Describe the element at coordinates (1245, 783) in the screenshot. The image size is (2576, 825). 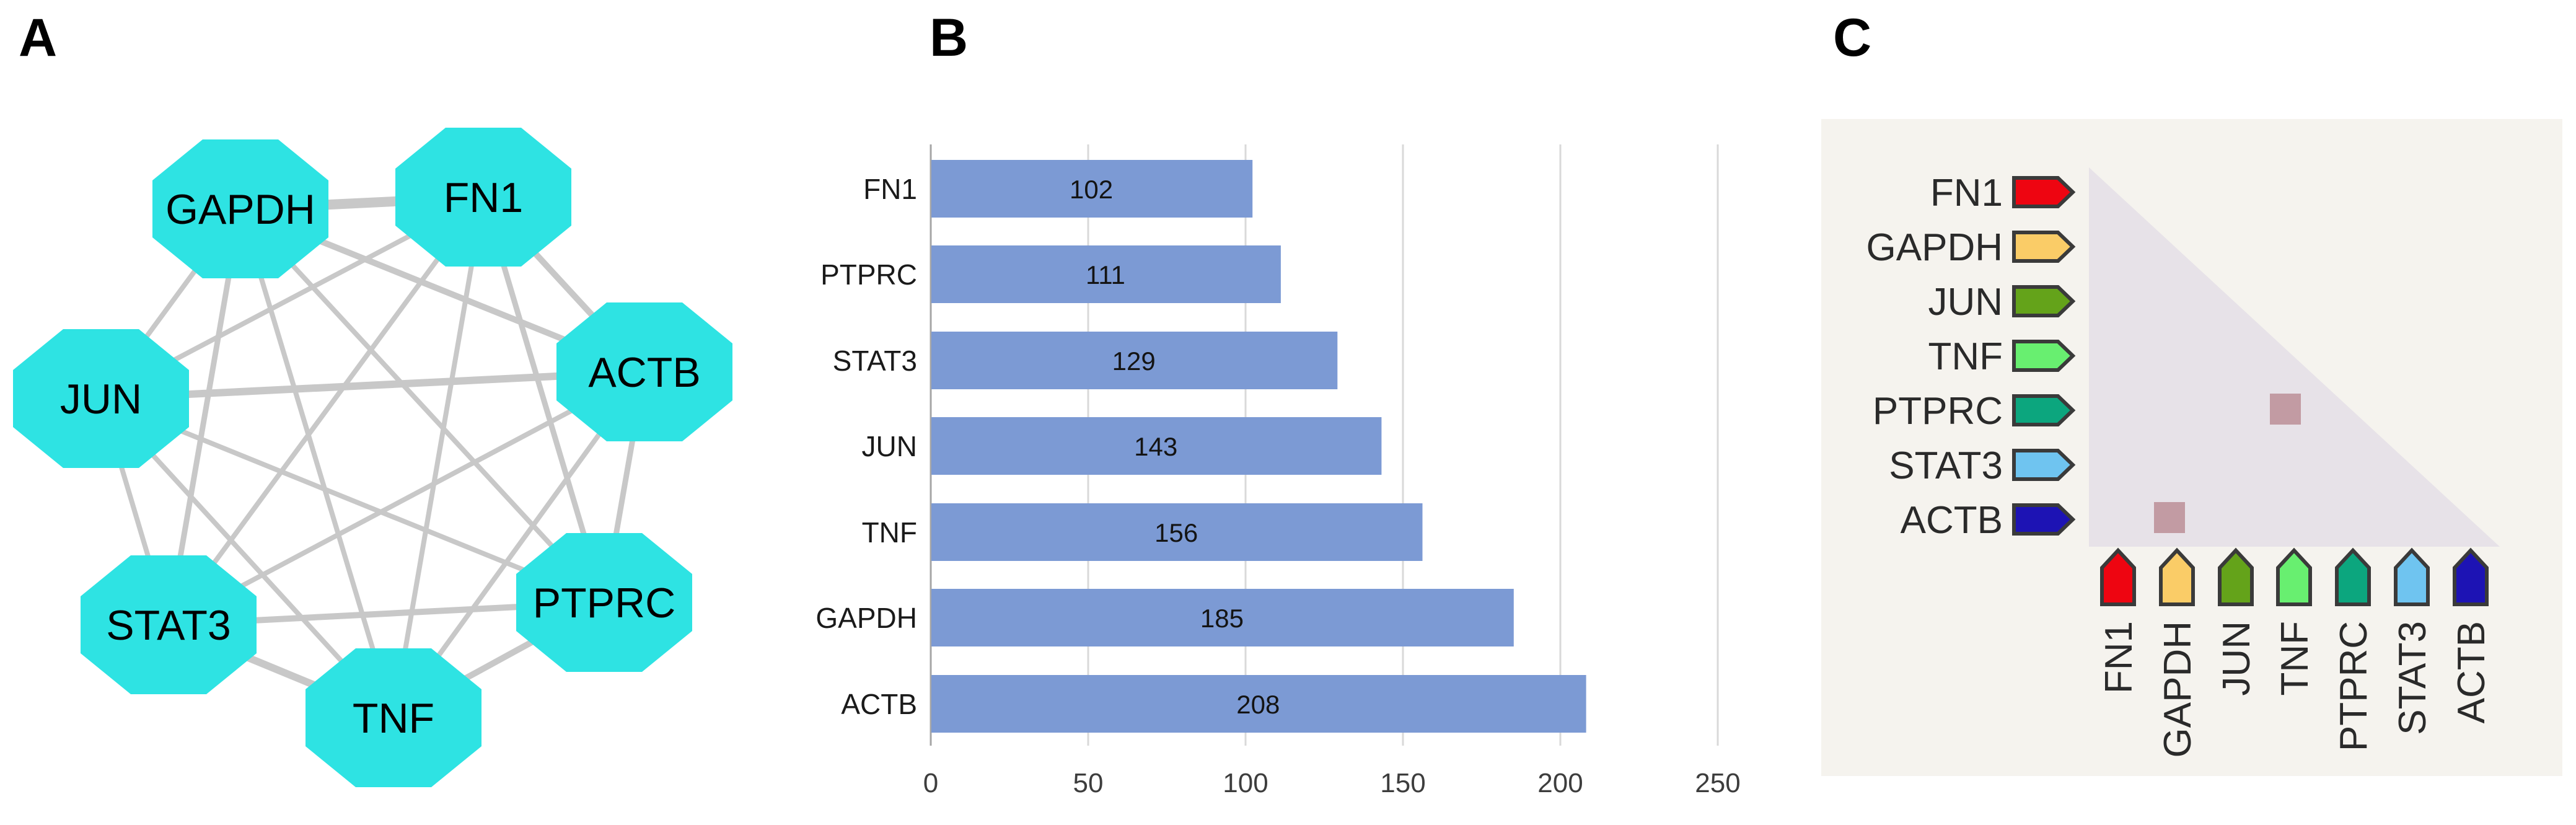
I see `x-tick-100: 100` at that location.